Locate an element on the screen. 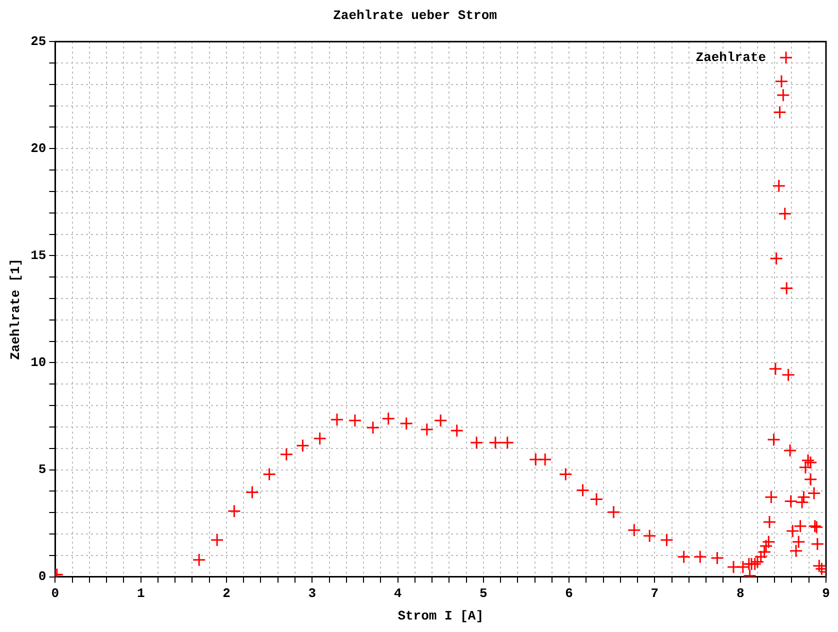 The width and height of the screenshot is (838, 632). x-axis-title: Strom I [A] is located at coordinates (441, 616).